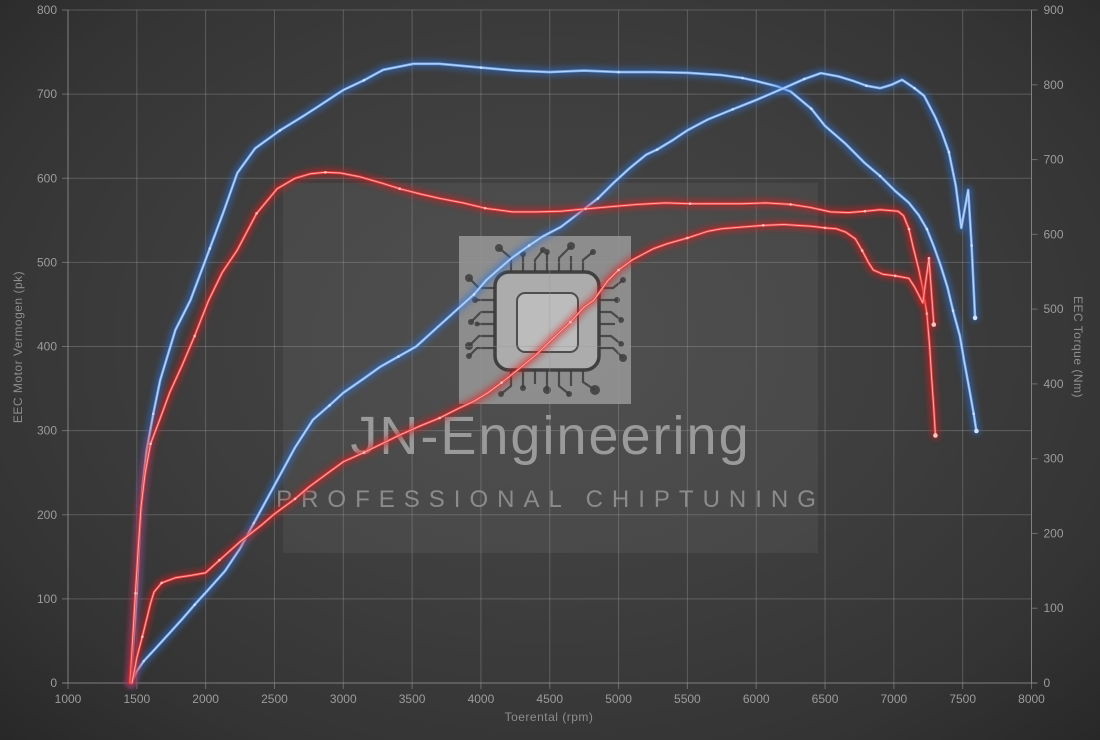 Image resolution: width=1100 pixels, height=740 pixels. Describe the element at coordinates (687, 699) in the screenshot. I see `svg-text: 5500` at that location.